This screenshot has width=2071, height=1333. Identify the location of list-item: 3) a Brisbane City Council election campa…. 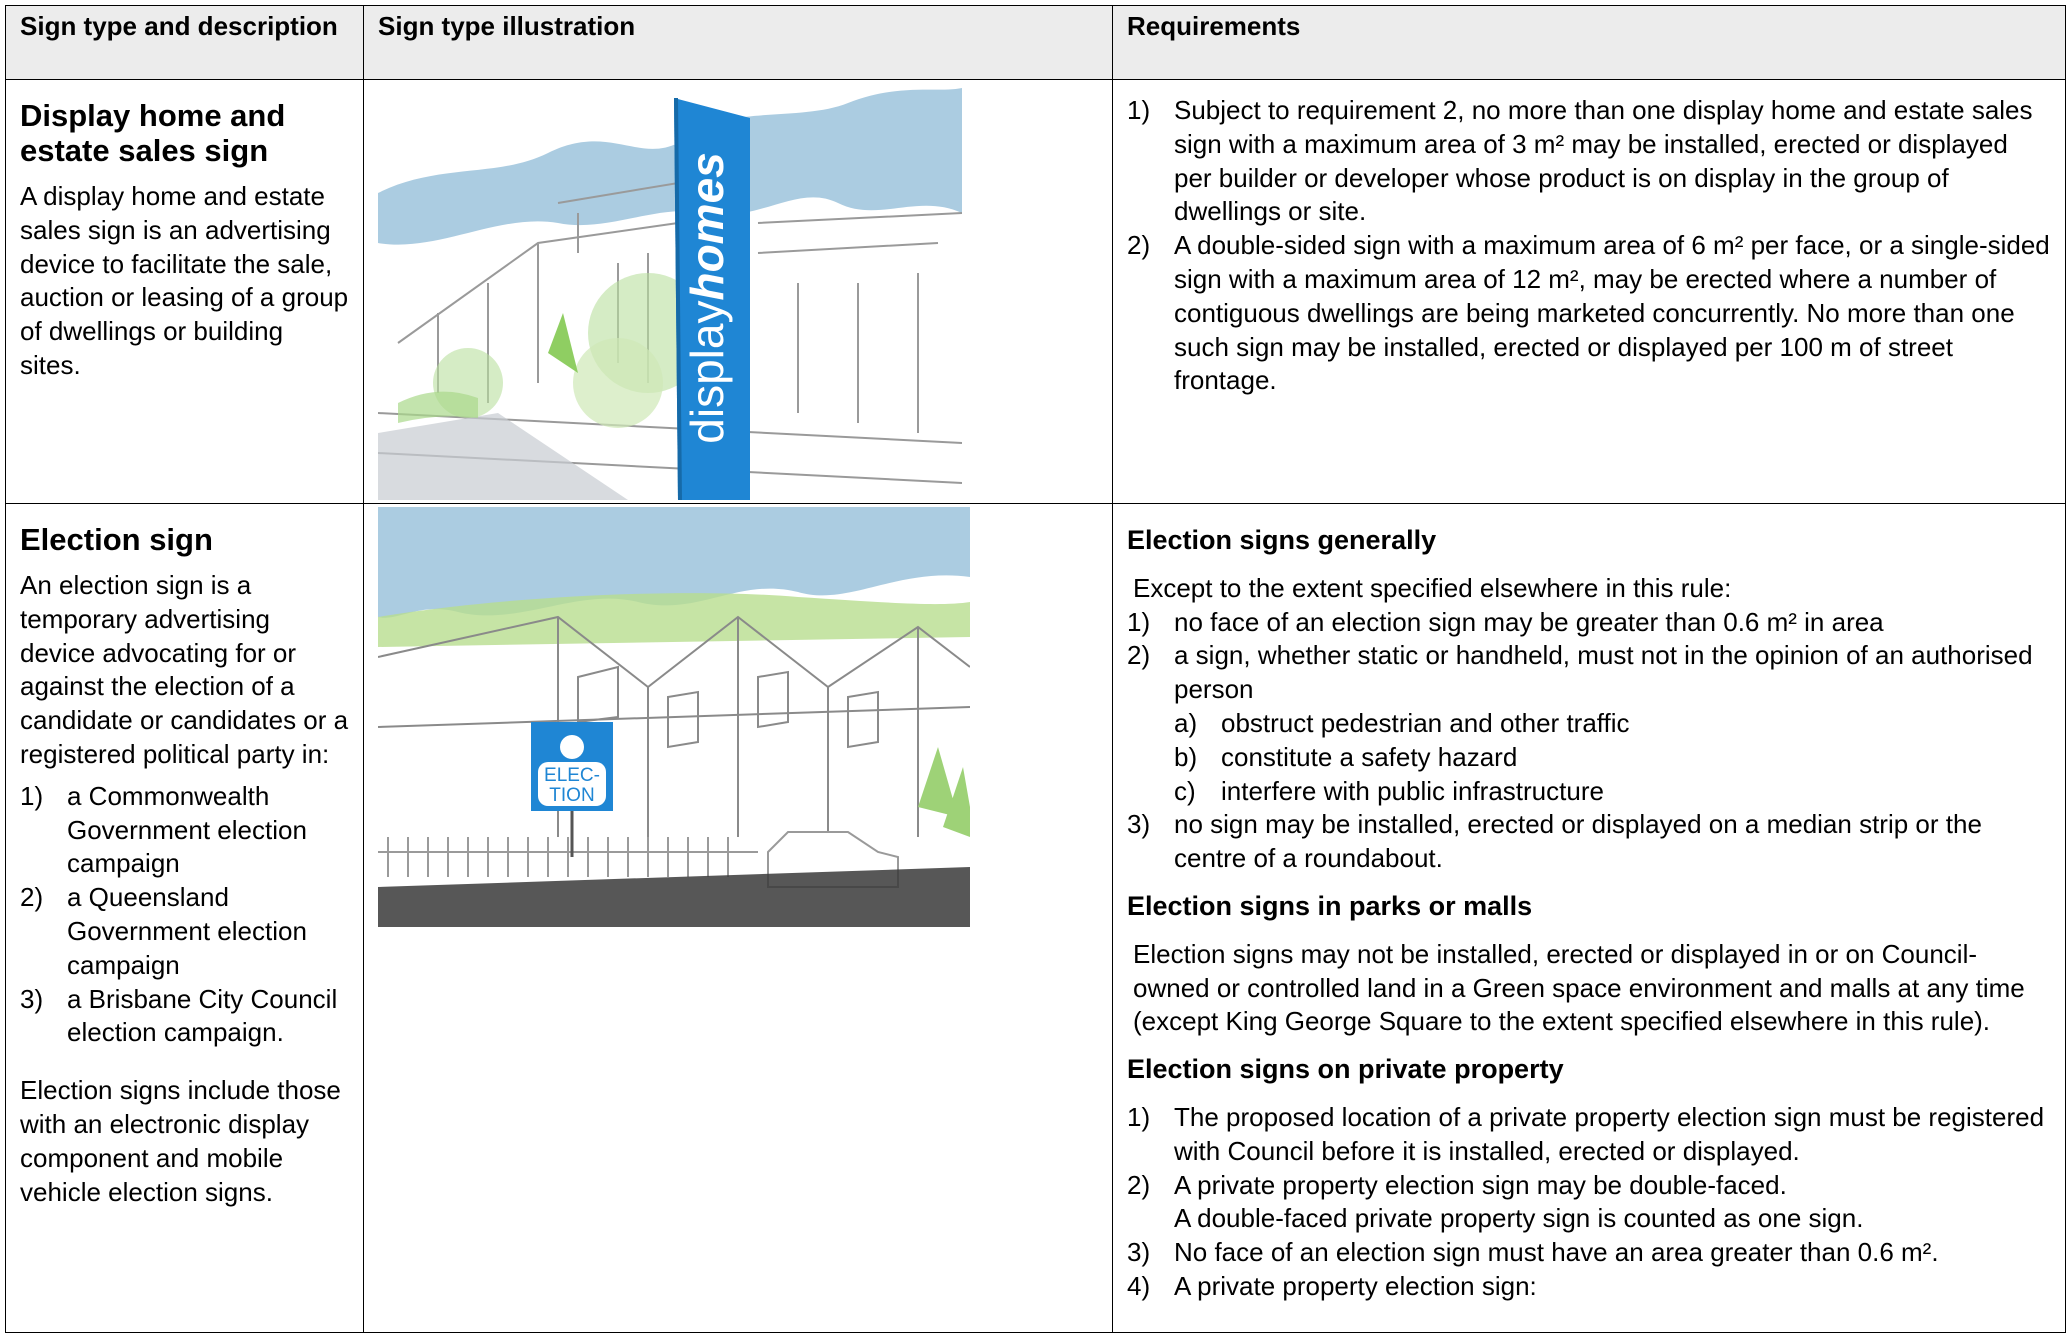
(184, 1017).